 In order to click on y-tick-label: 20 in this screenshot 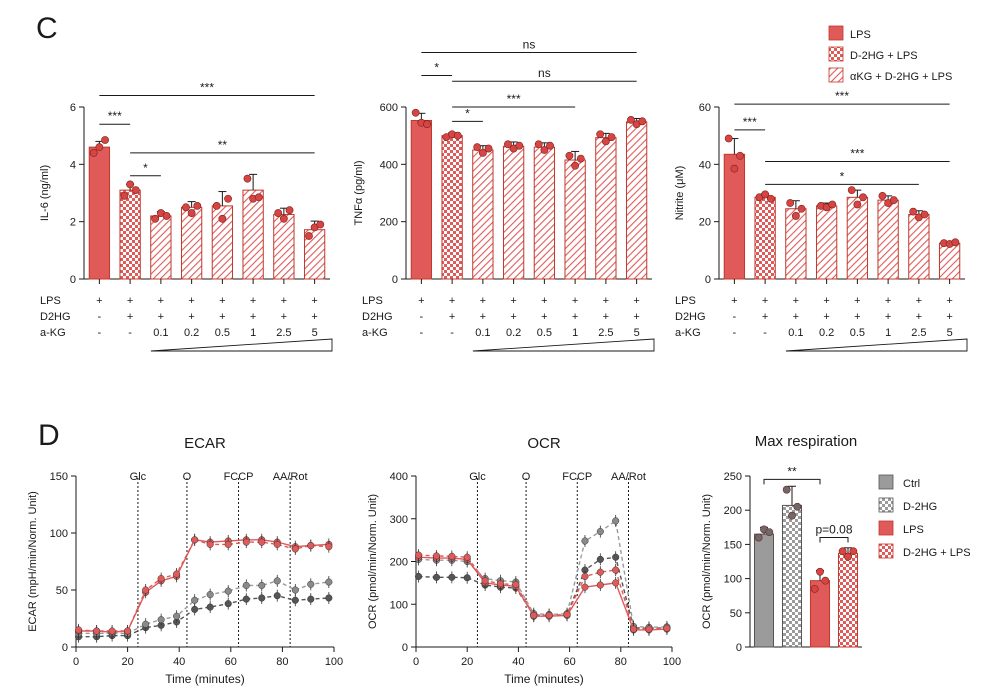, I will do `click(705, 223)`.